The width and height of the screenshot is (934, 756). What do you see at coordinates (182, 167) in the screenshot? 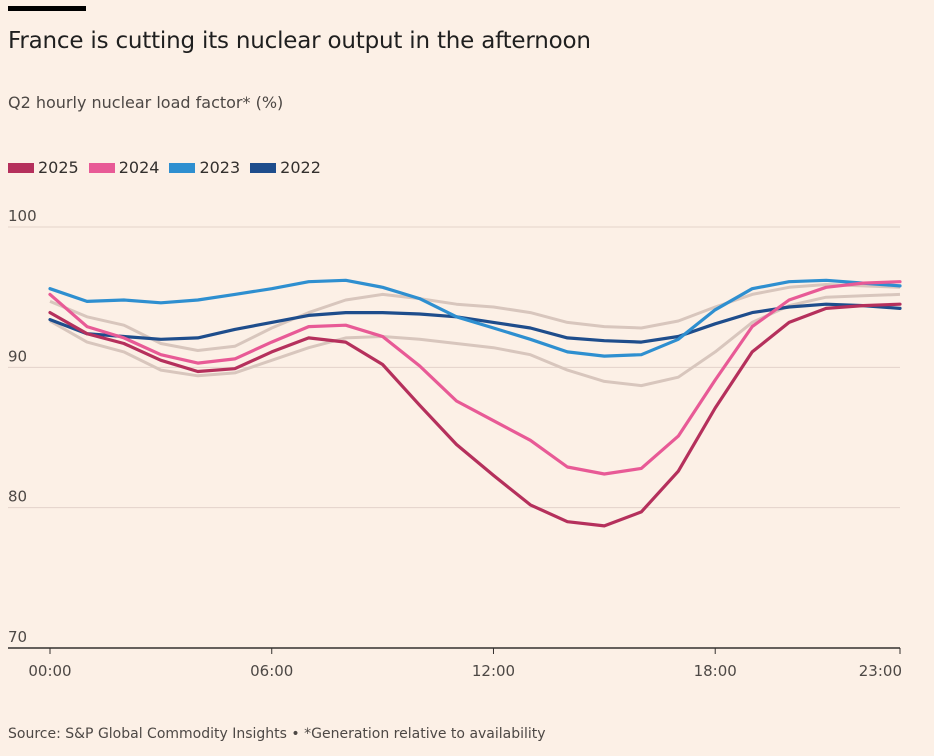
I see `legend-swatch-2023` at bounding box center [182, 167].